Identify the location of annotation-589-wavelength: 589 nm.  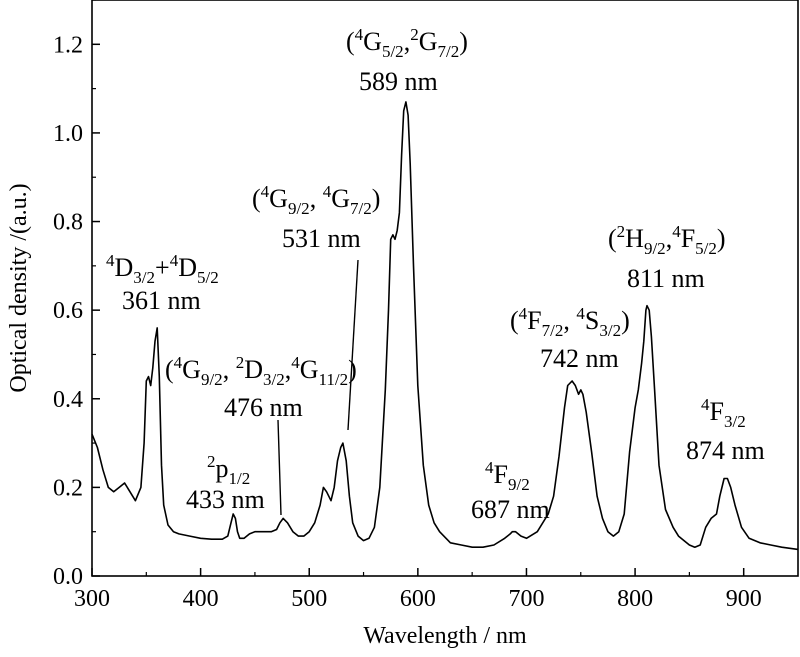
(398, 81).